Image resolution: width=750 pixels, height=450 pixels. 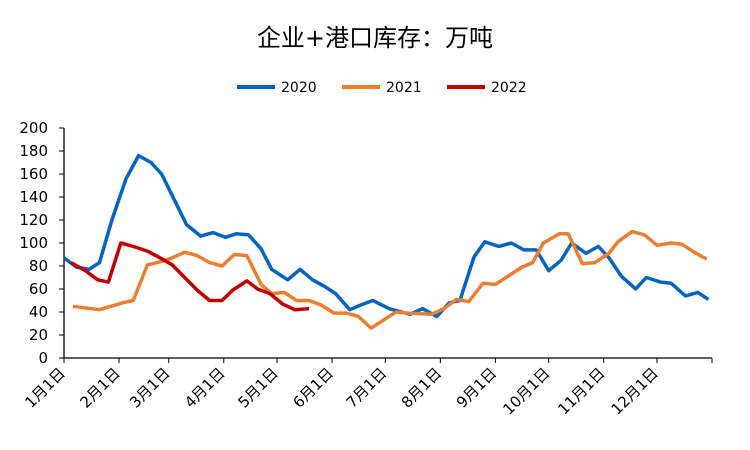 What do you see at coordinates (375, 38) in the screenshot?
I see `chart-title: 企业+港口库存：万吨` at bounding box center [375, 38].